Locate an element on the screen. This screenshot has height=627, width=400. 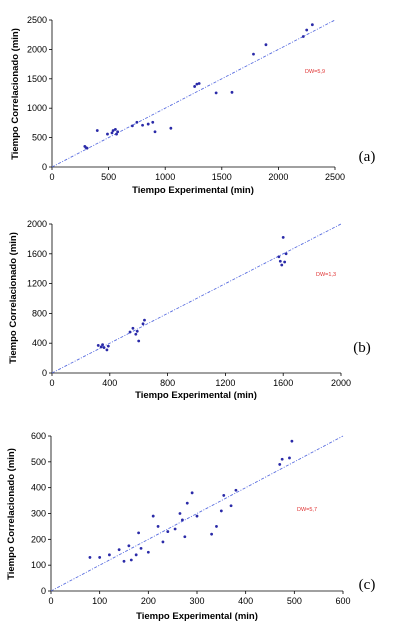
x-tick-label: 300 is located at coordinates (196, 601).